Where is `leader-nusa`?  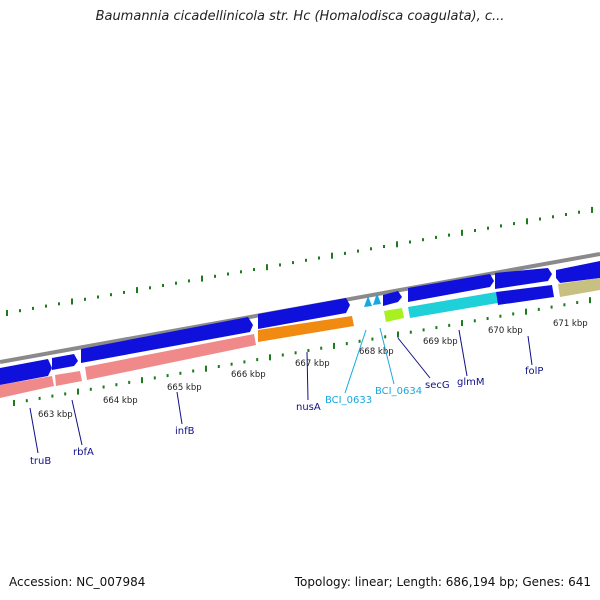 leader-nusa is located at coordinates (307, 376).